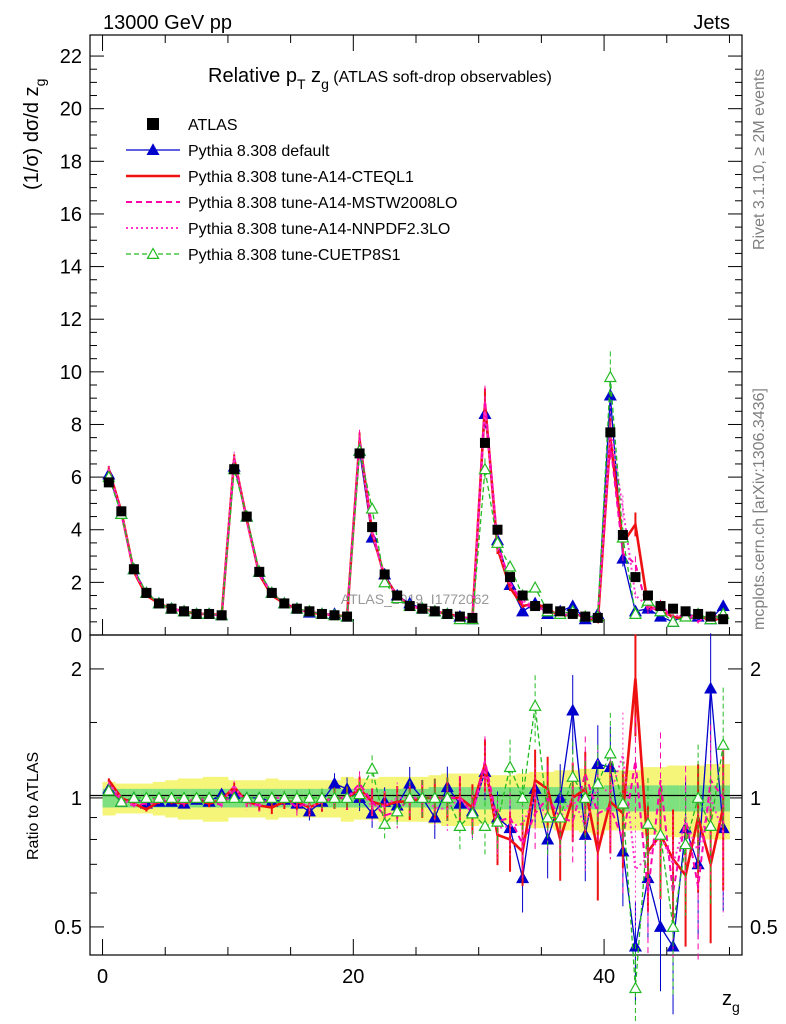  What do you see at coordinates (76, 478) in the screenshot?
I see `main-ytick-label: 6` at bounding box center [76, 478].